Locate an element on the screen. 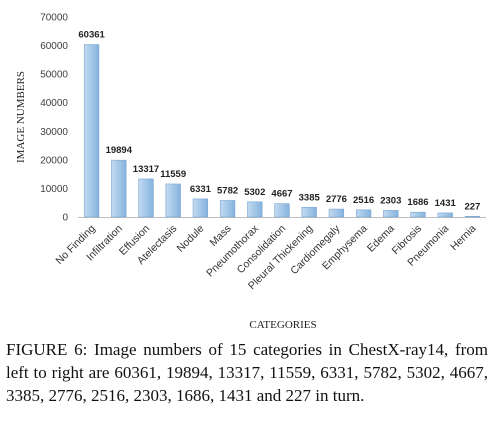  data-label: 1431 is located at coordinates (446, 203).